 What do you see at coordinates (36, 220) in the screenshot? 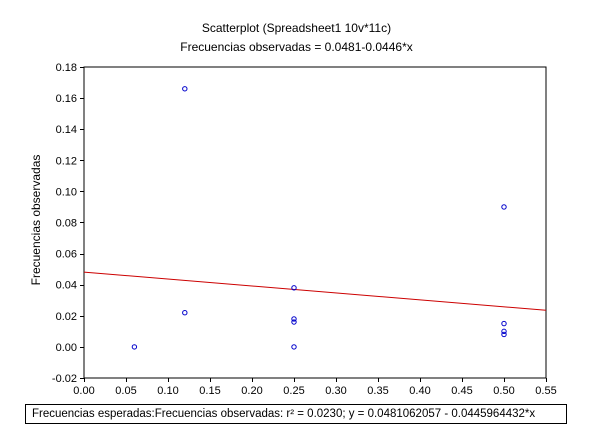
I see `y-axis-label: Frecuencias observadas` at bounding box center [36, 220].